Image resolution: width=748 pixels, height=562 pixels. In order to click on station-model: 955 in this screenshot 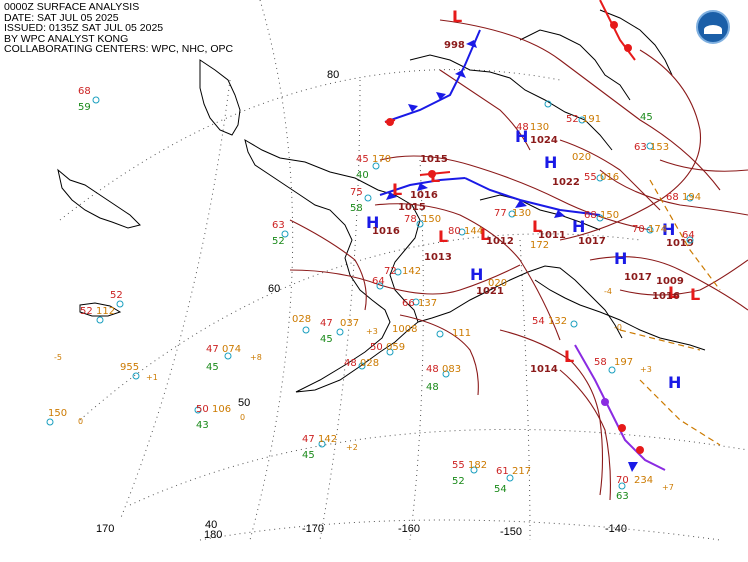, I will do `click(130, 371)`.